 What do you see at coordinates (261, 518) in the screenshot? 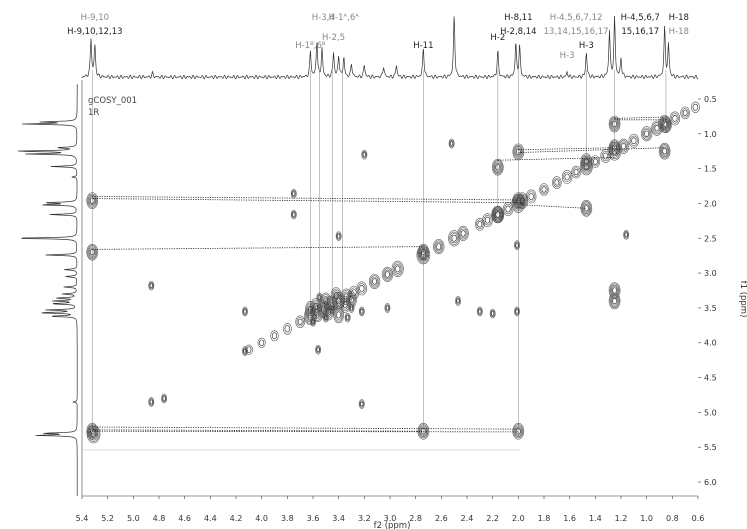
I see `x-tick-label: 4.0` at bounding box center [261, 518].